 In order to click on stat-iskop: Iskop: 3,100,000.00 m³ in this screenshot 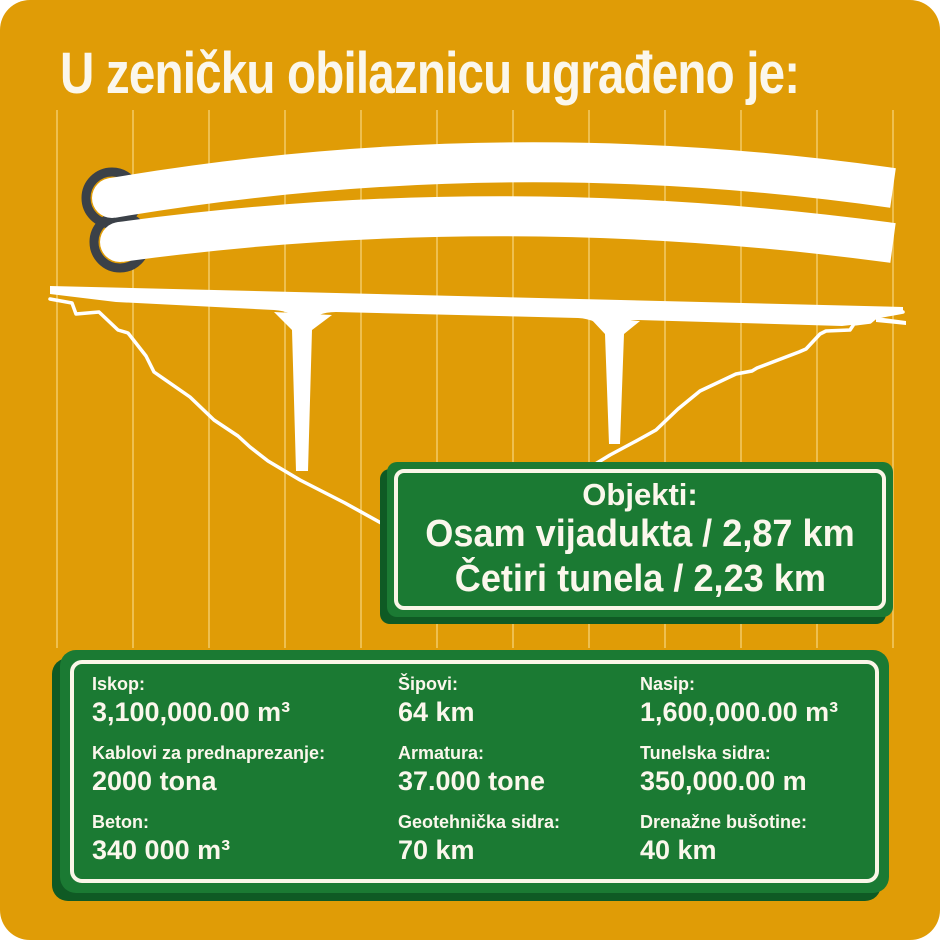, I will do `click(245, 708)`.